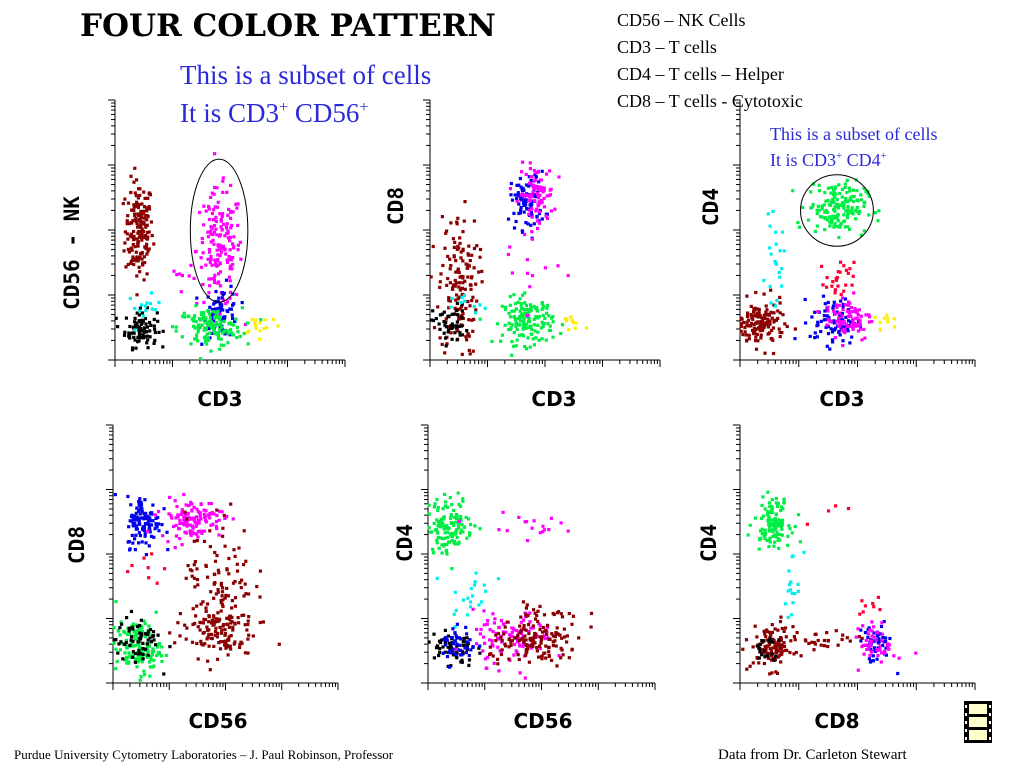 This screenshot has width=1024, height=768. What do you see at coordinates (543, 721) in the screenshot?
I see `xlabel-plot-5: CD56` at bounding box center [543, 721].